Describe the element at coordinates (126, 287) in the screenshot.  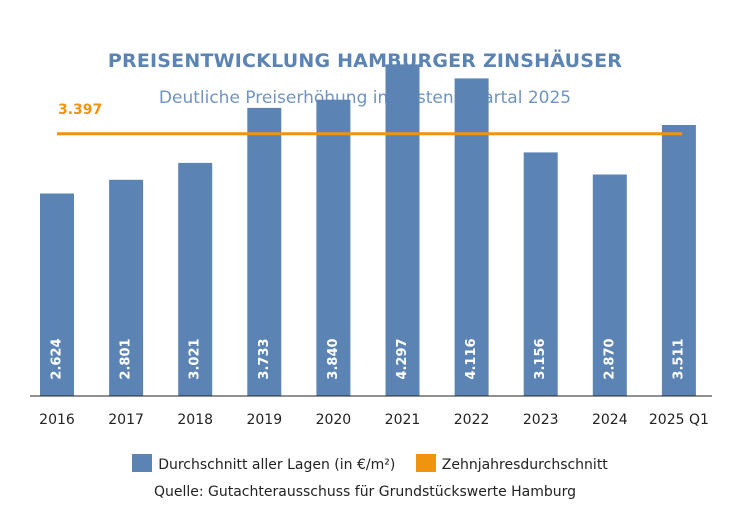
I see `bar-2017` at that location.